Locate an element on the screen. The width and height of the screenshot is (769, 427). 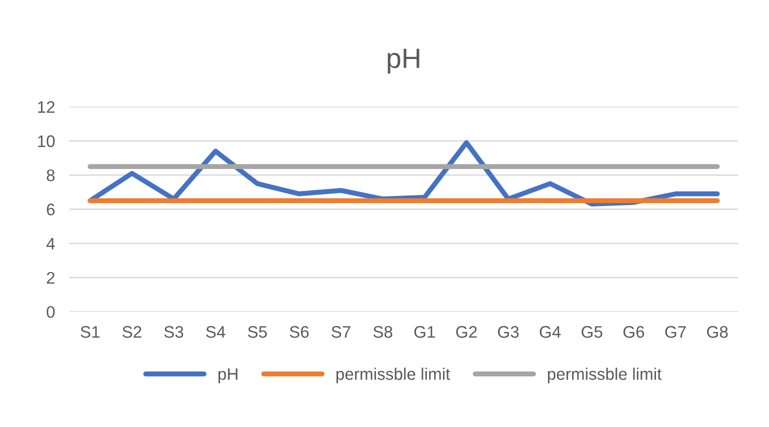
y-tick-label: 8 is located at coordinates (50, 175).